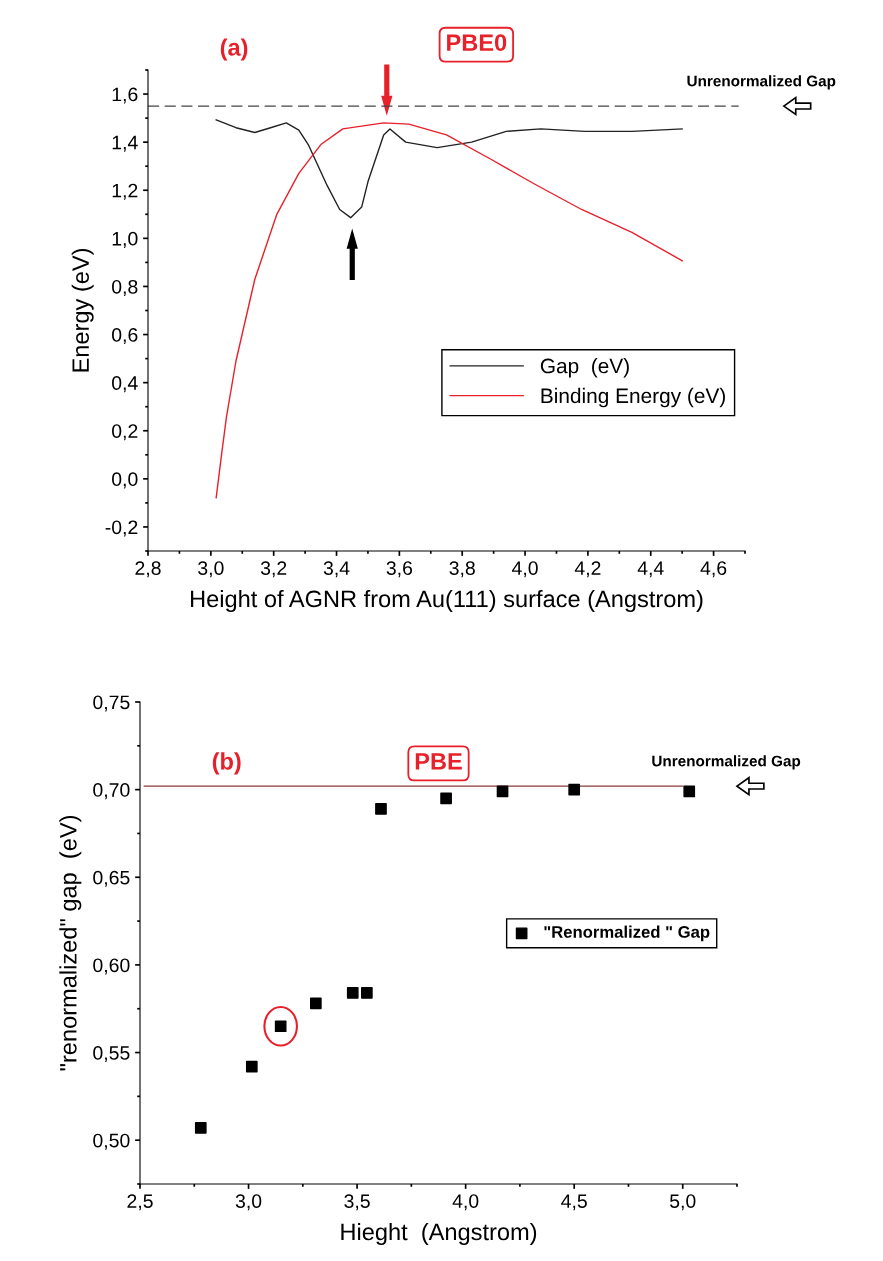  Describe the element at coordinates (111, 878) in the screenshot. I see `y-tick-label: 0,65` at that location.